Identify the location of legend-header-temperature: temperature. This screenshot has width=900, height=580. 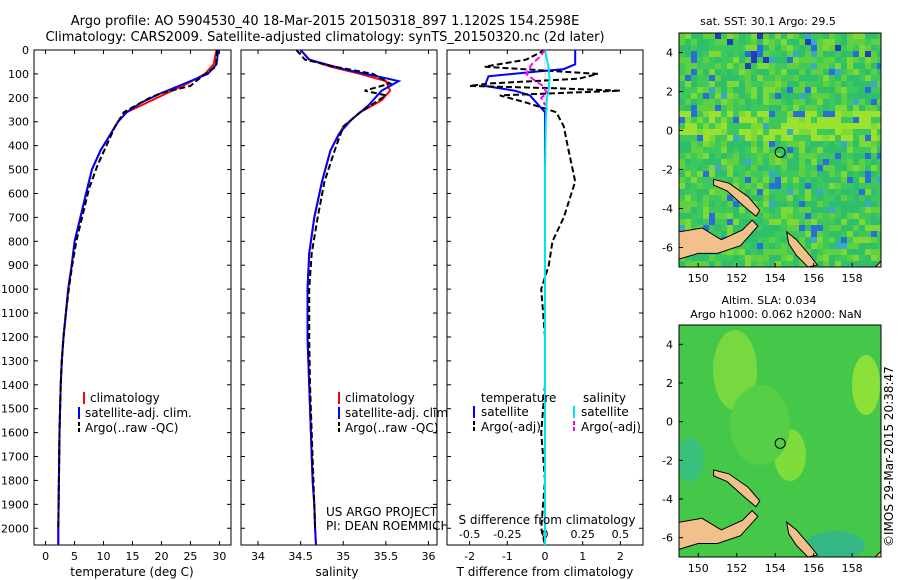
(518, 398).